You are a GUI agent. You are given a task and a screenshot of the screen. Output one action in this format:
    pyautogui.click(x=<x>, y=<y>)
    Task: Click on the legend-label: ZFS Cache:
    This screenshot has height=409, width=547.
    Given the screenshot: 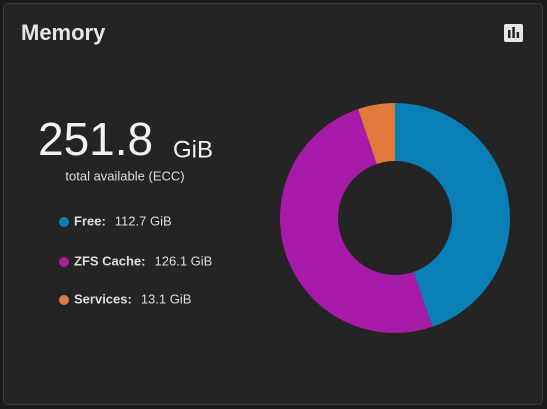 What is the action you would take?
    pyautogui.click(x=110, y=260)
    